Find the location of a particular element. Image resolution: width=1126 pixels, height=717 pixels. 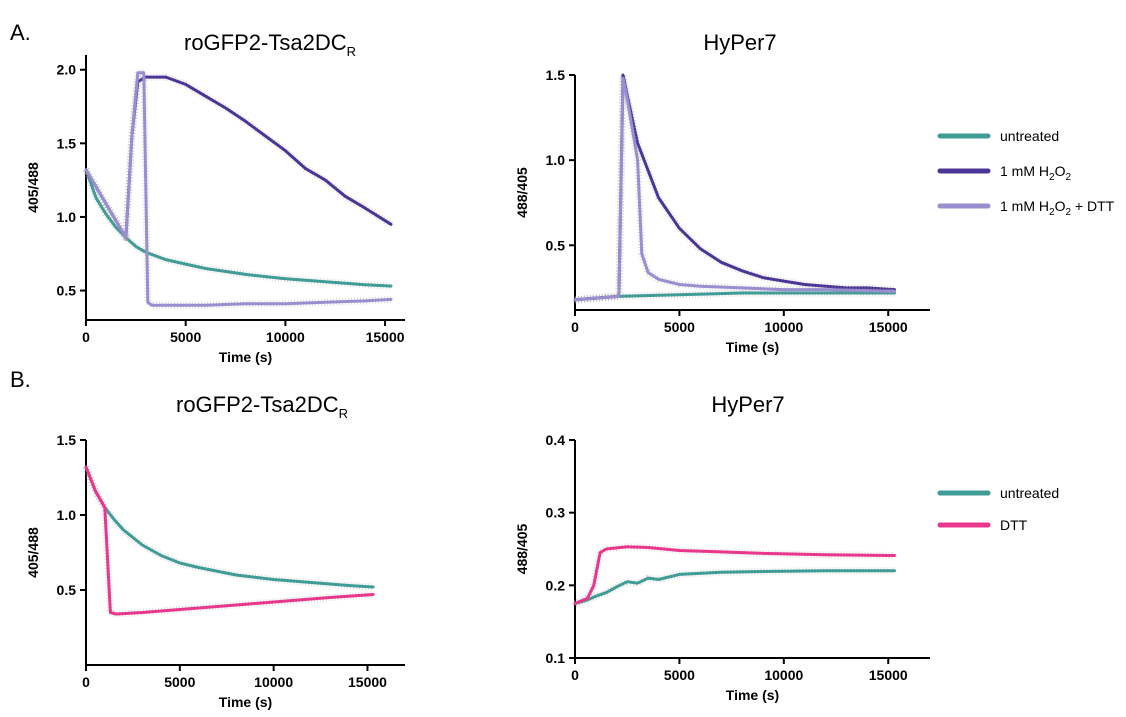

a1-y-tick-label: 2.0 is located at coordinates (67, 70).